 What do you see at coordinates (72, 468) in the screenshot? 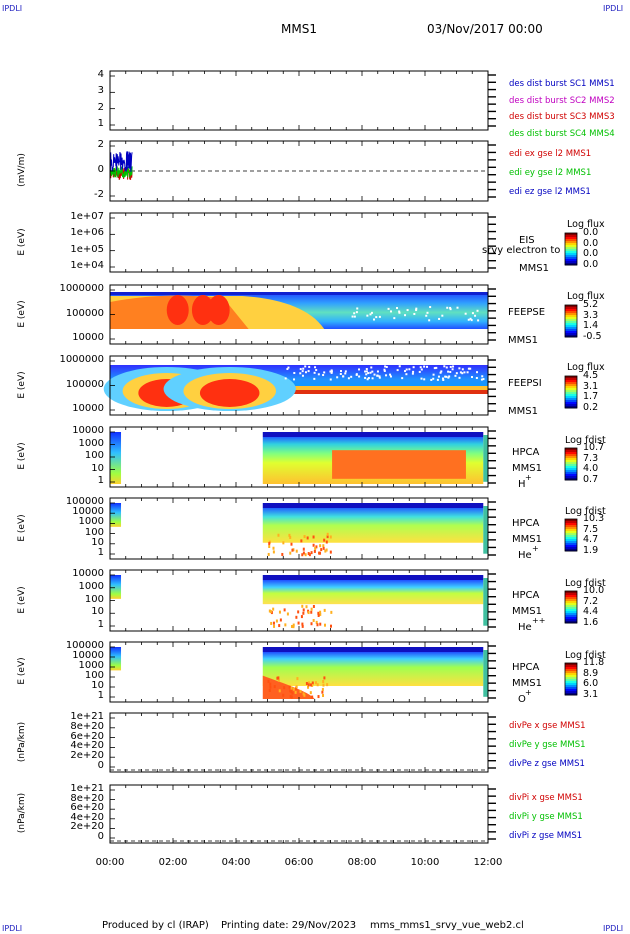
I see `y-tick-label: 10` at bounding box center [72, 468].